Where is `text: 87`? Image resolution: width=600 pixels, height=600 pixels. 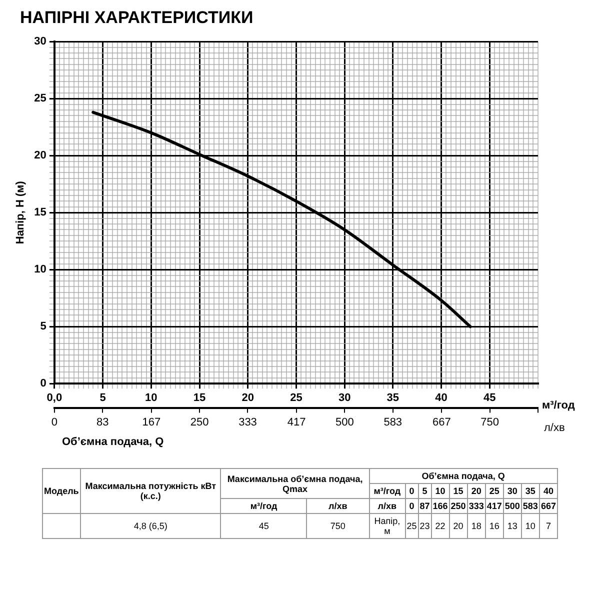
text: 87 is located at coordinates (425, 506).